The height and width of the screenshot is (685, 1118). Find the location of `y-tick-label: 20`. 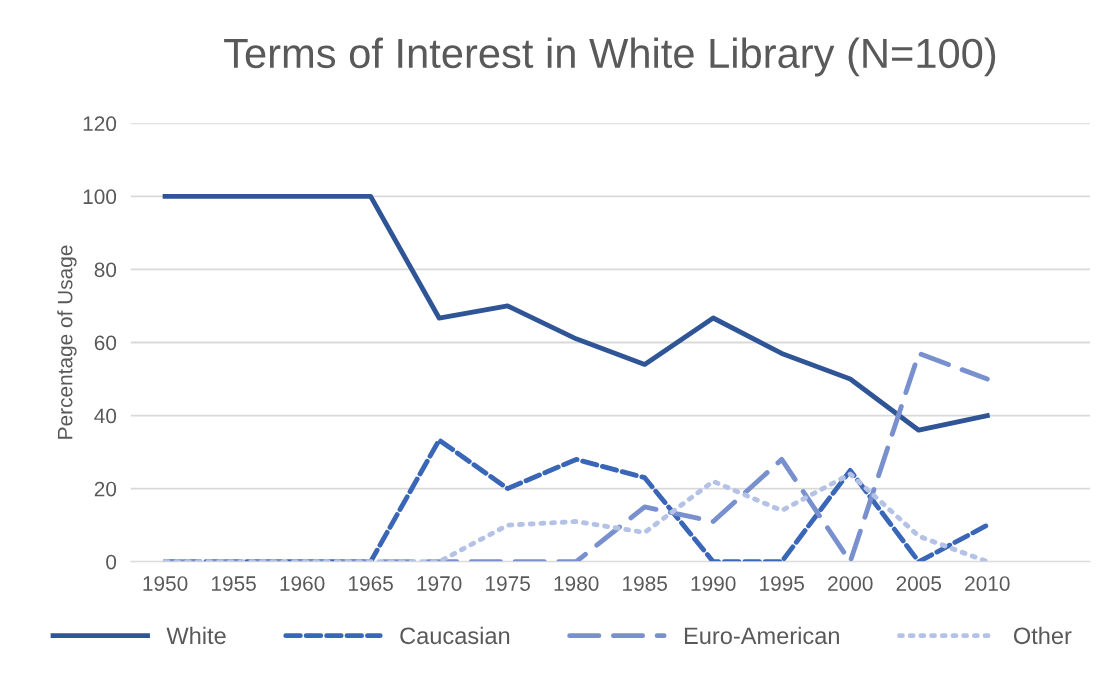

y-tick-label: 20 is located at coordinates (105, 489).